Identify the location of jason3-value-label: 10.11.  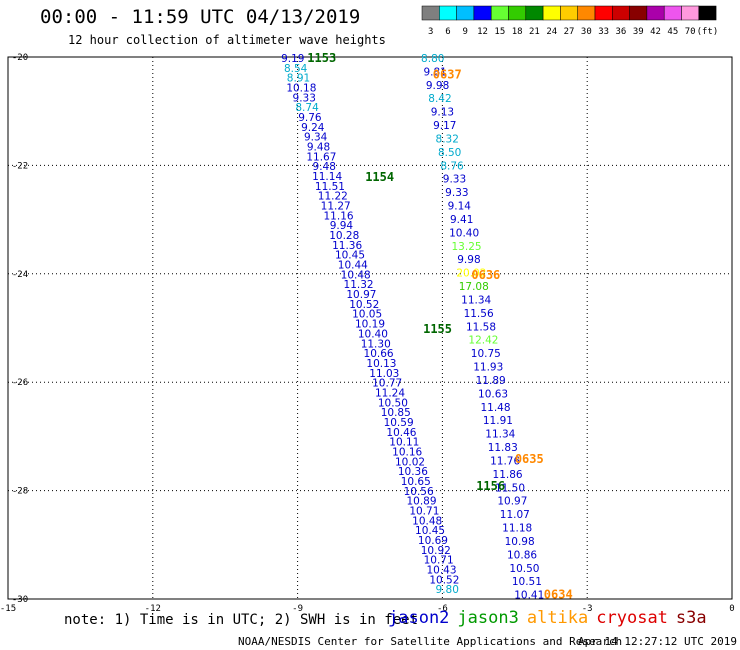
(404, 443).